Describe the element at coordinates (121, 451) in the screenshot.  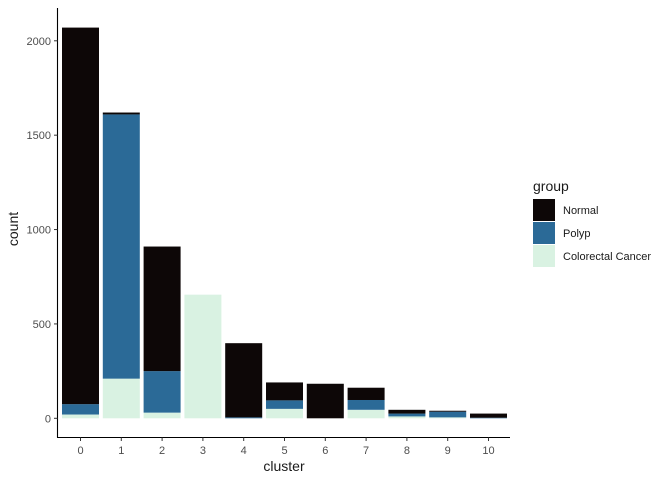
I see `x-tick-label: 1` at that location.